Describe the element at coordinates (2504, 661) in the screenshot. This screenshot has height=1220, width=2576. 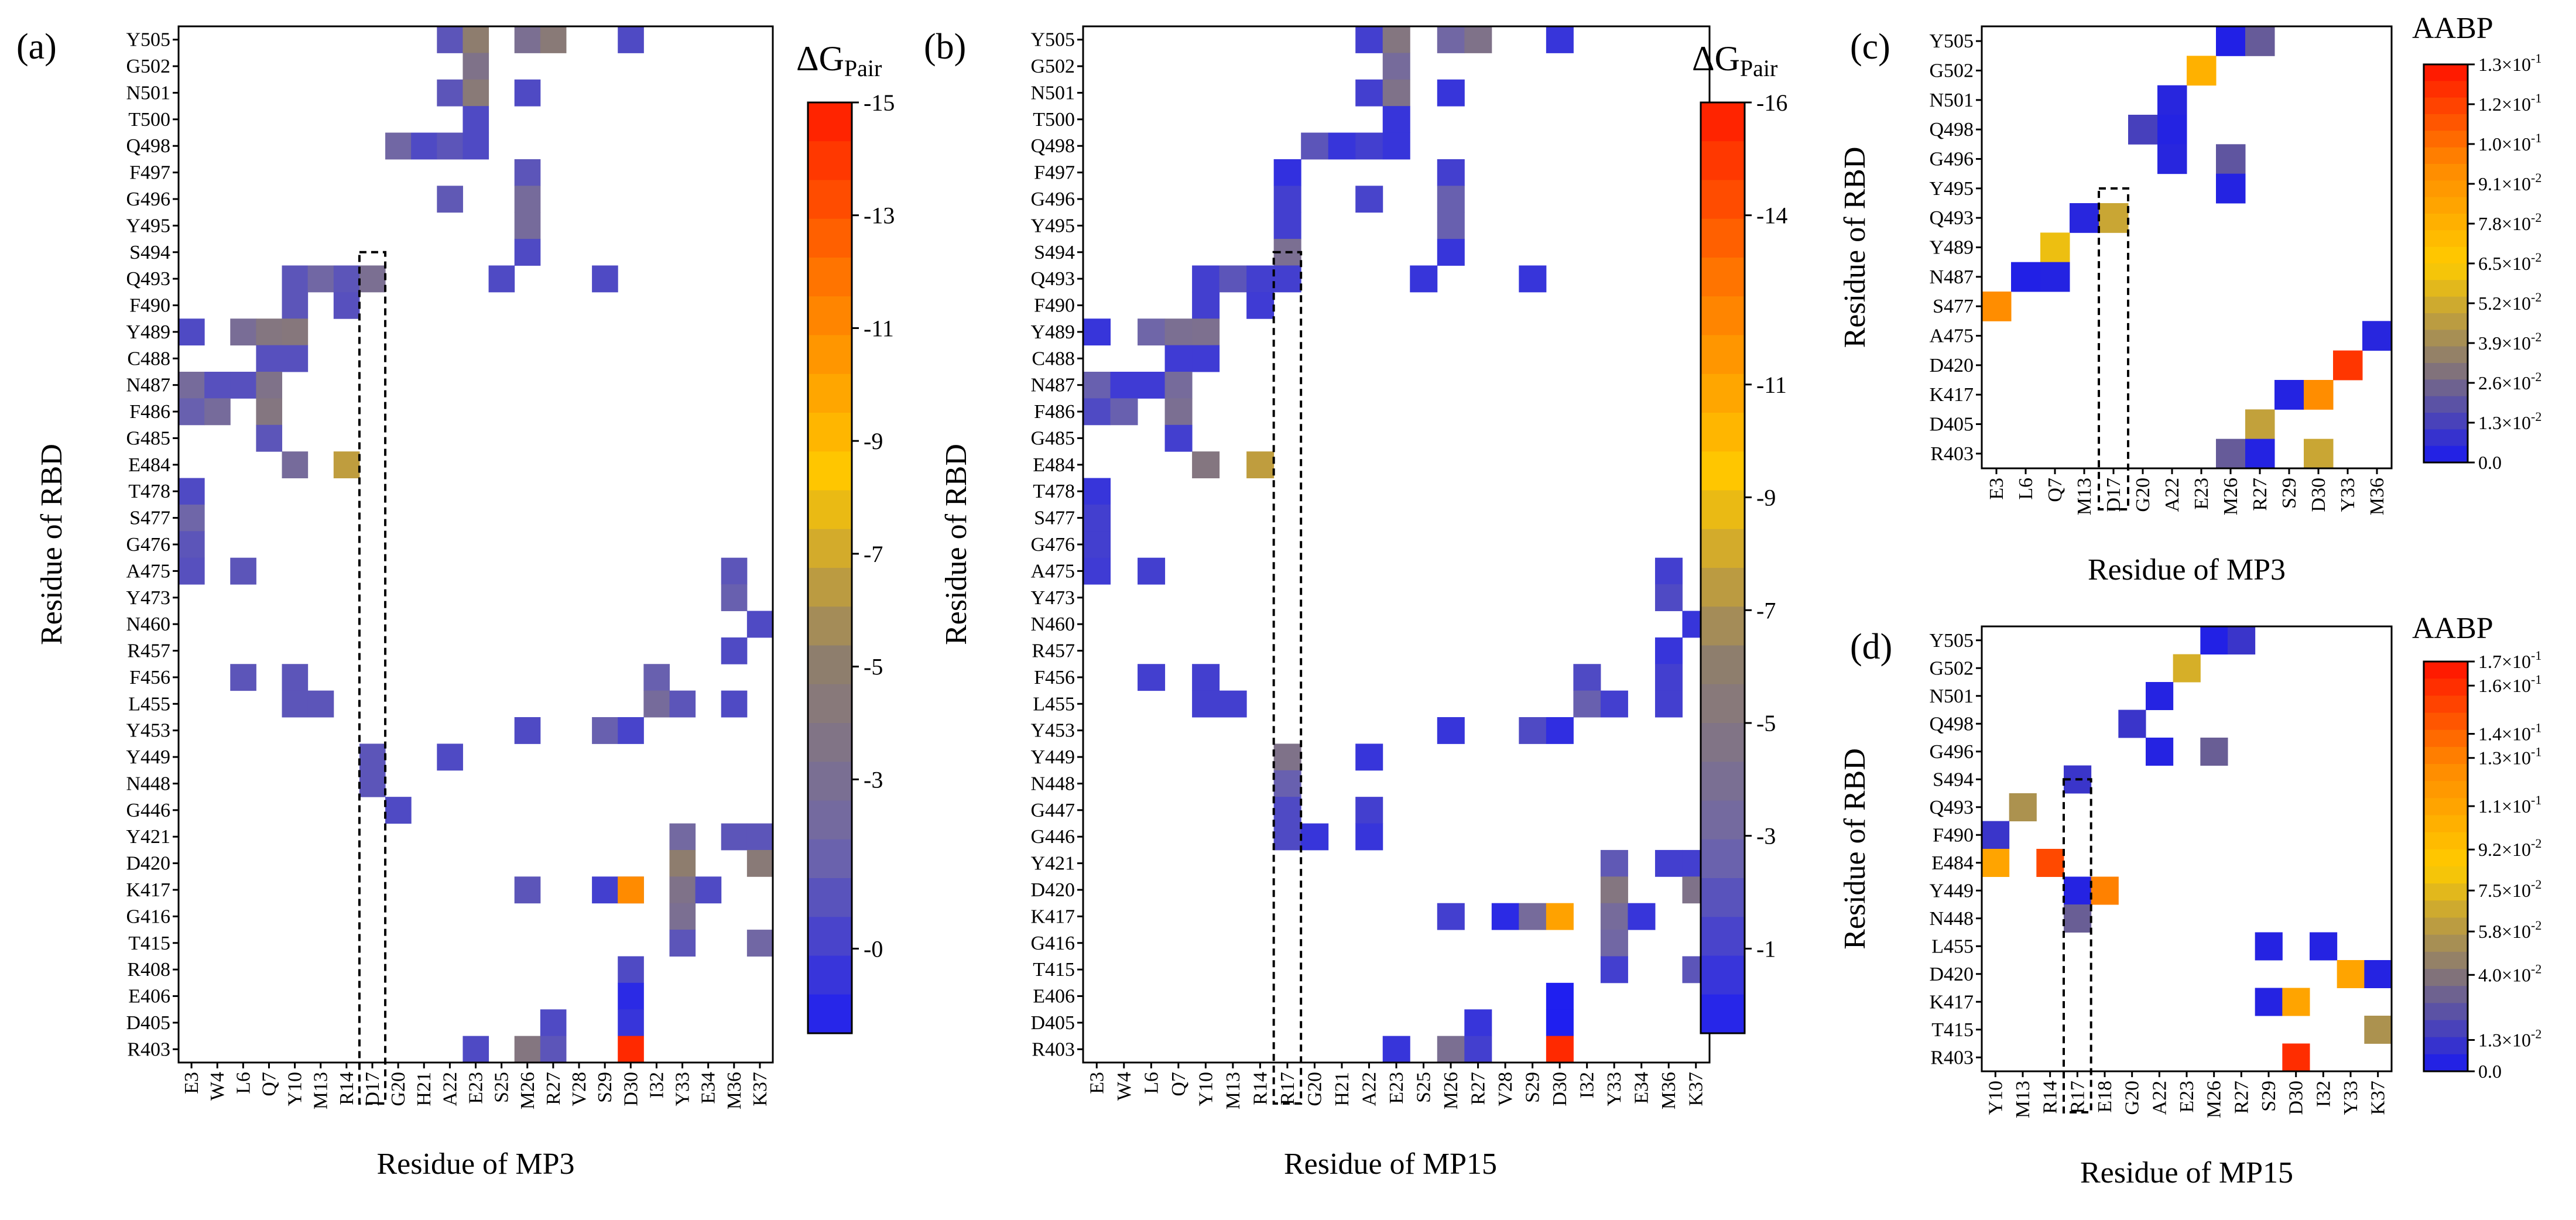
I see `colorbar-tick-mantissa: 1.7×10` at that location.